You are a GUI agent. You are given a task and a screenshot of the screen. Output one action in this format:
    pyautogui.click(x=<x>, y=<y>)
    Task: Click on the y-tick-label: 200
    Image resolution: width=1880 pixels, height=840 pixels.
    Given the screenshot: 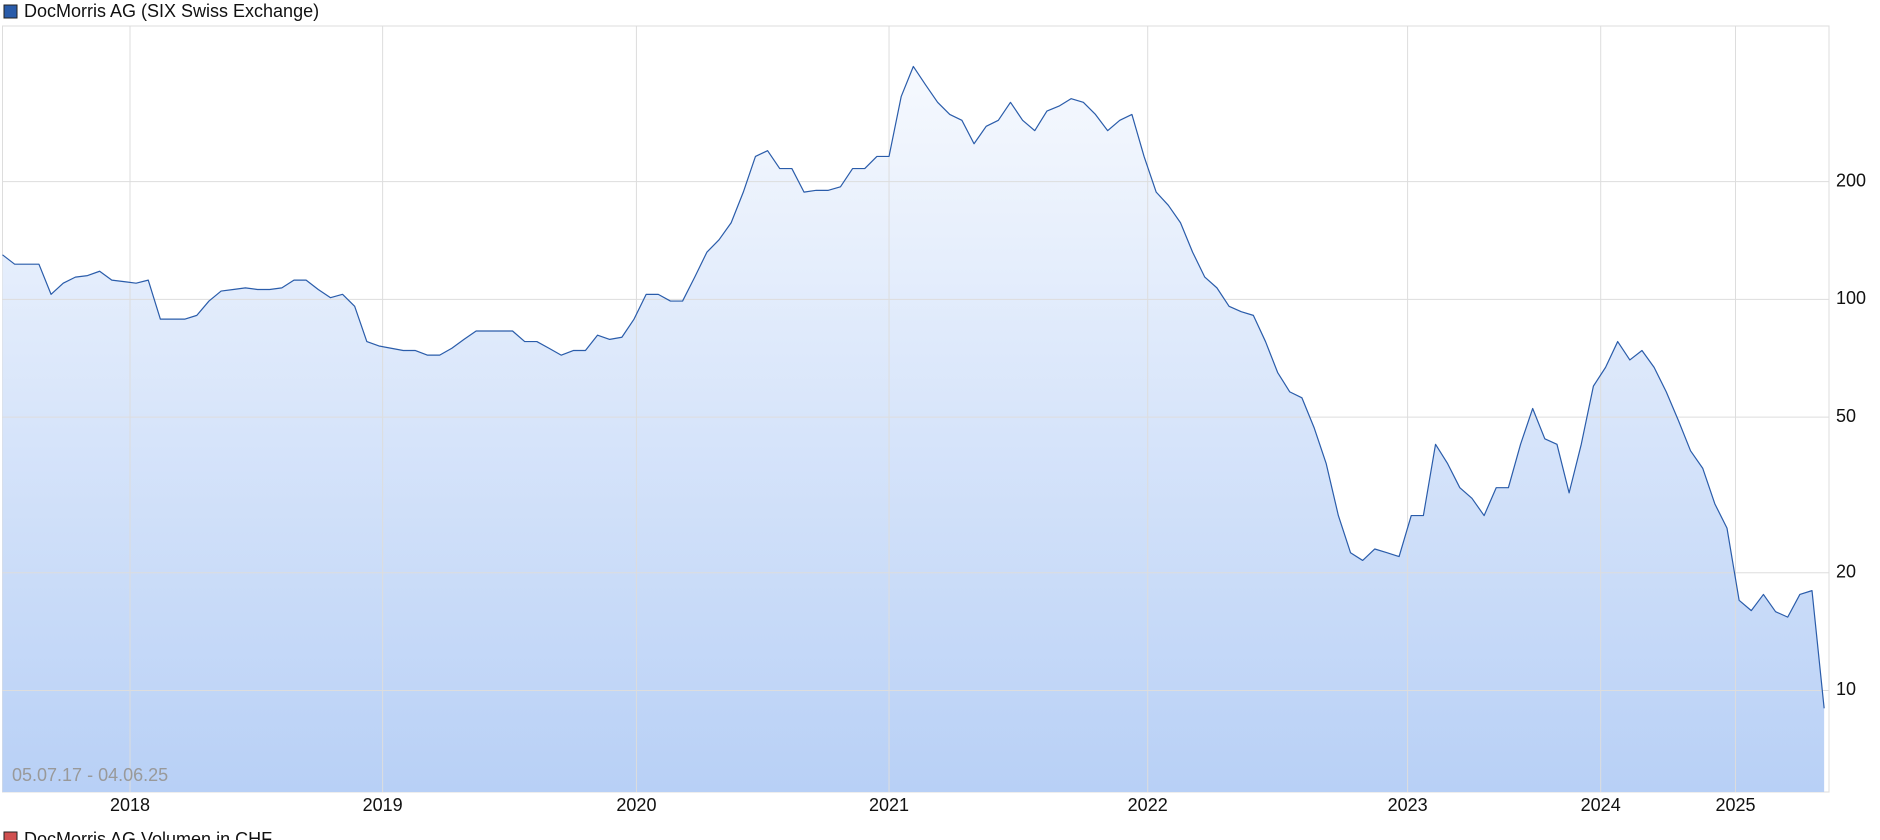 What is the action you would take?
    pyautogui.click(x=1851, y=180)
    